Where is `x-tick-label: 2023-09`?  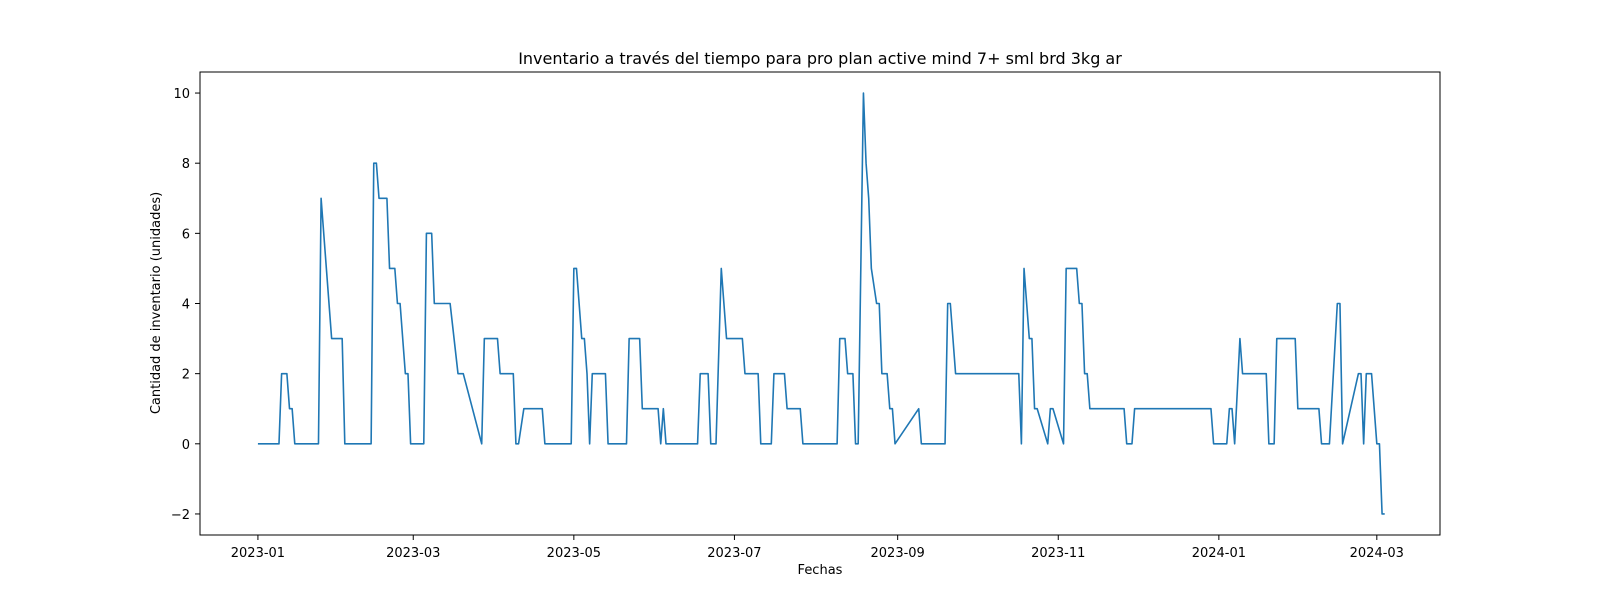 x-tick-label: 2023-09 is located at coordinates (898, 553).